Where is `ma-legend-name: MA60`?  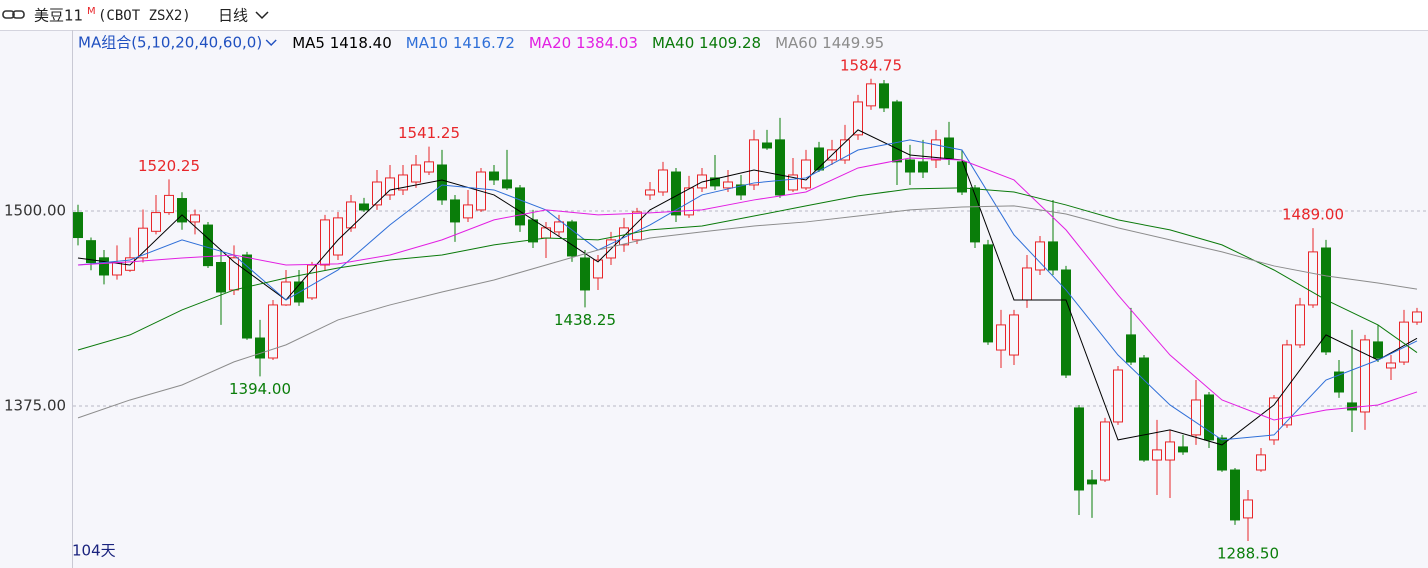 ma-legend-name: MA60 is located at coordinates (796, 43).